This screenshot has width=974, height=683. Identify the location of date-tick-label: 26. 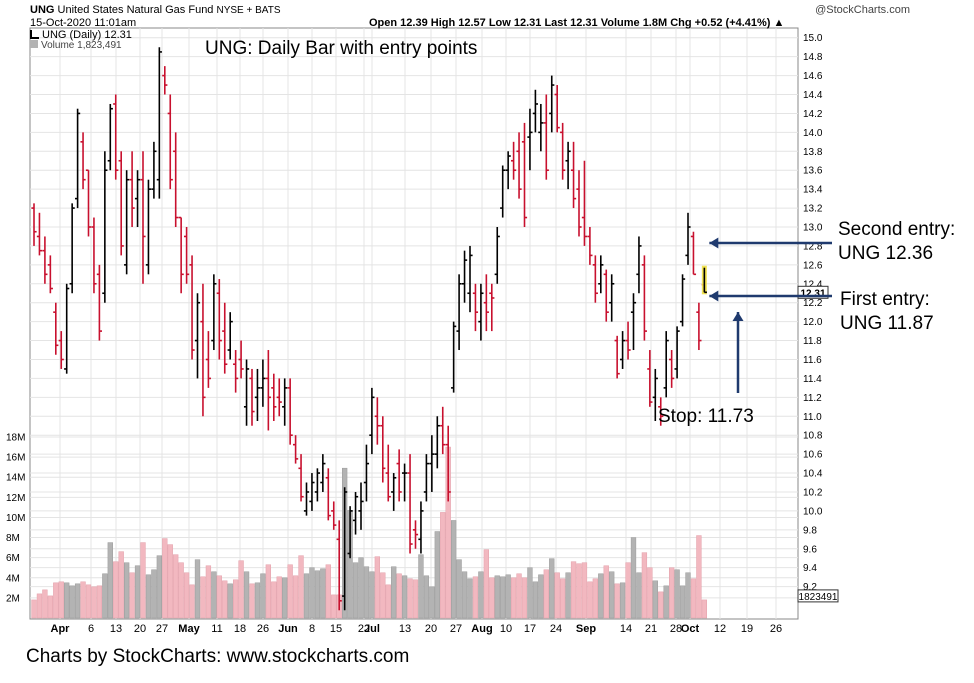
(776, 629).